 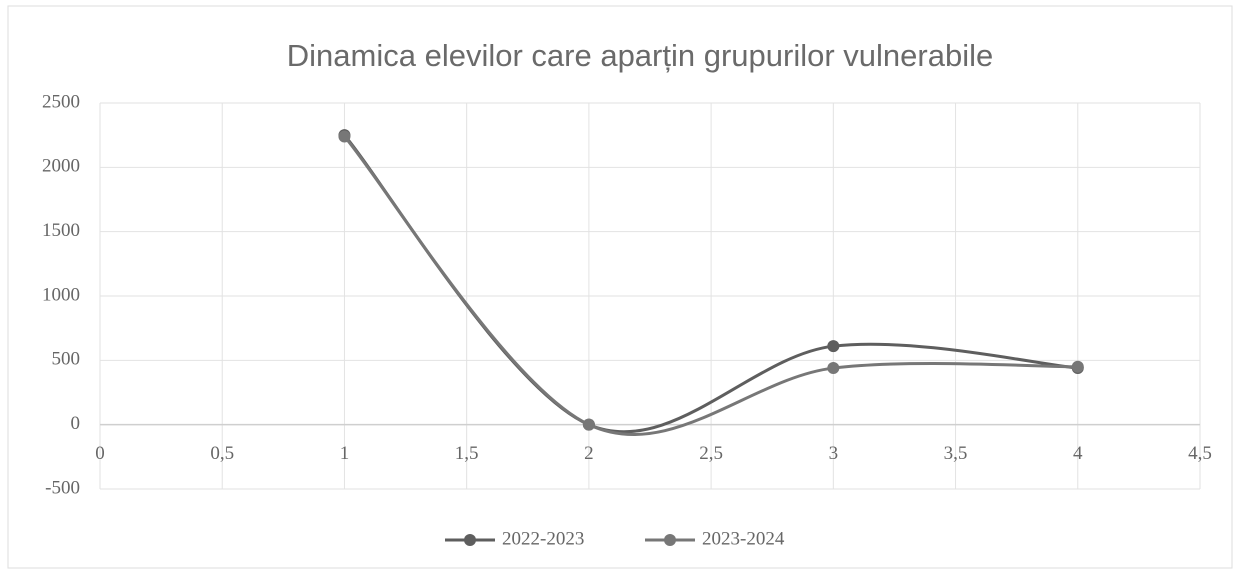 I want to click on y-tick-label: 0, so click(x=76, y=423).